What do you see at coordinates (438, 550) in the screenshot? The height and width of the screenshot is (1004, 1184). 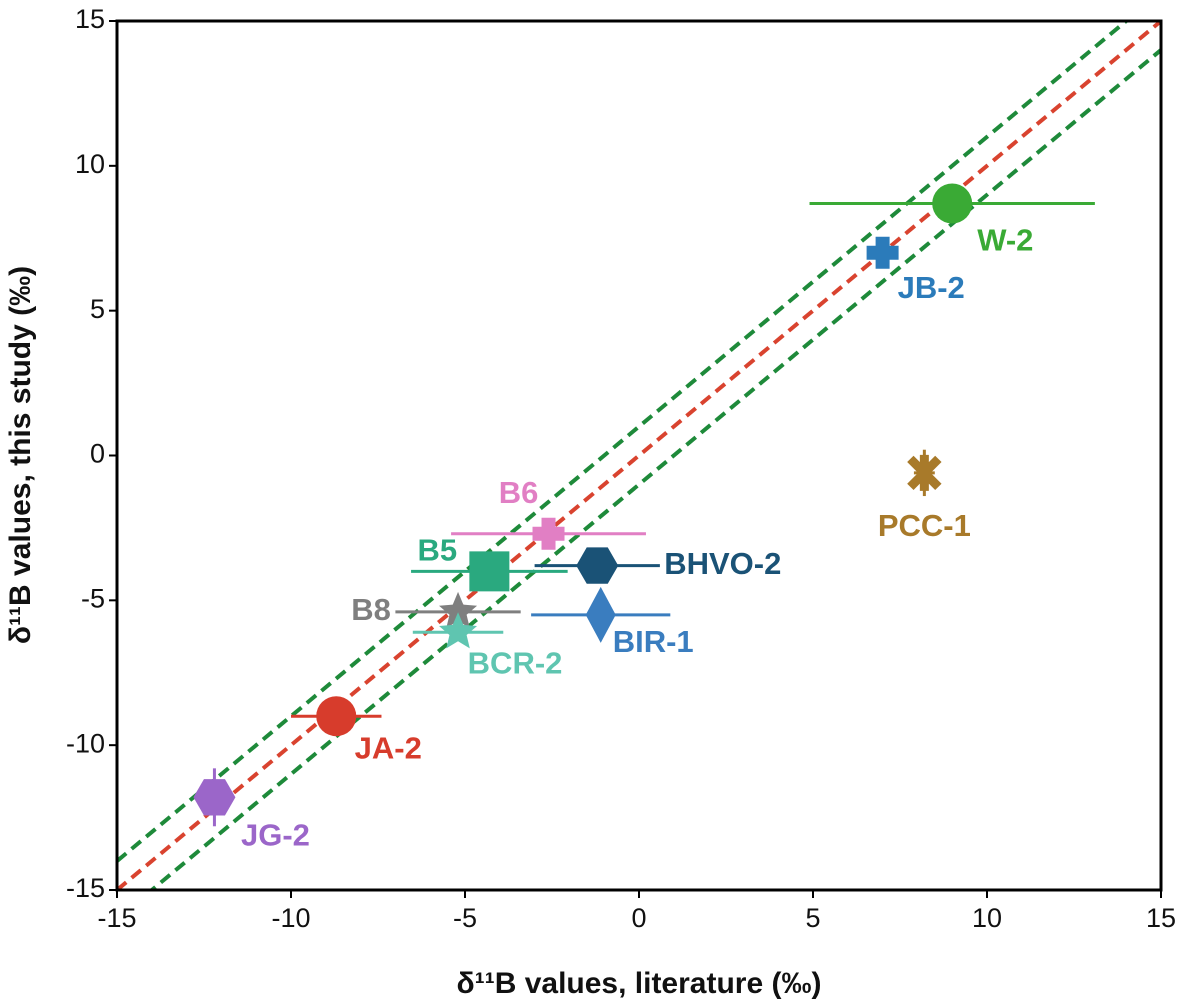 I see `point-label: B5` at bounding box center [438, 550].